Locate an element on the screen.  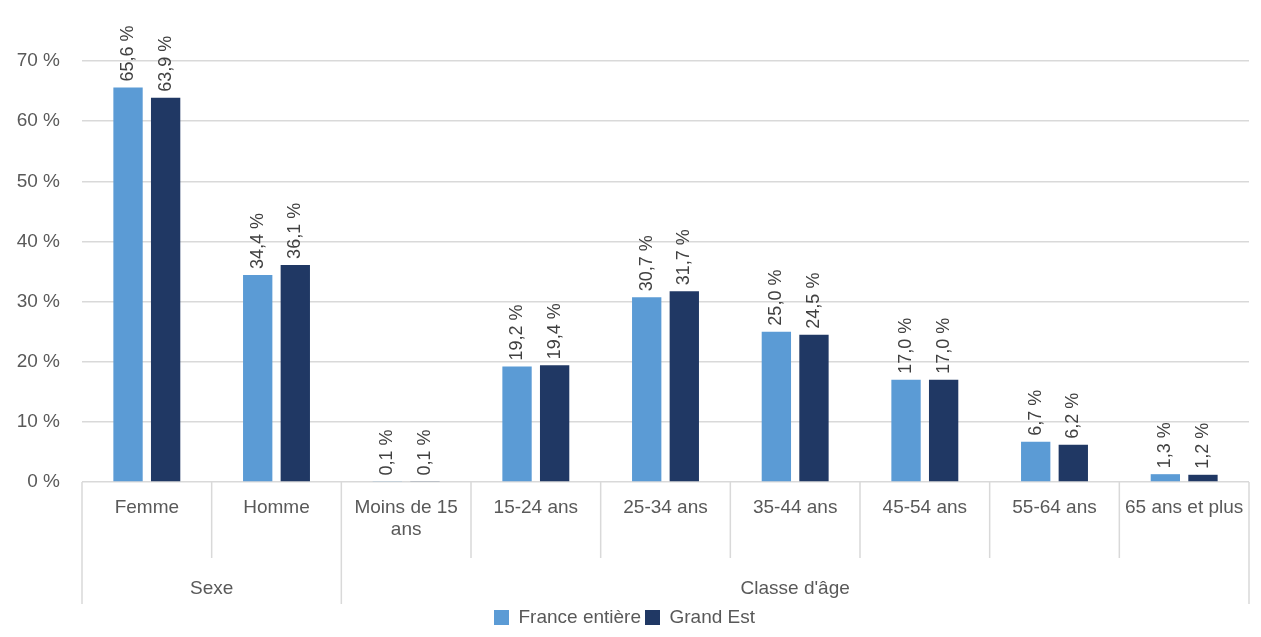
legend-label: France entière is located at coordinates (579, 616).